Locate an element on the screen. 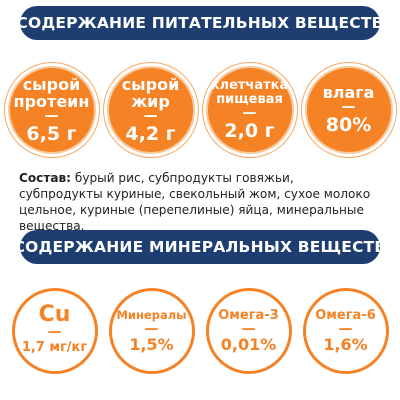 The image size is (400, 400). mineral-omega6-badge: Омега-6 — 1,6% is located at coordinates (345, 331).